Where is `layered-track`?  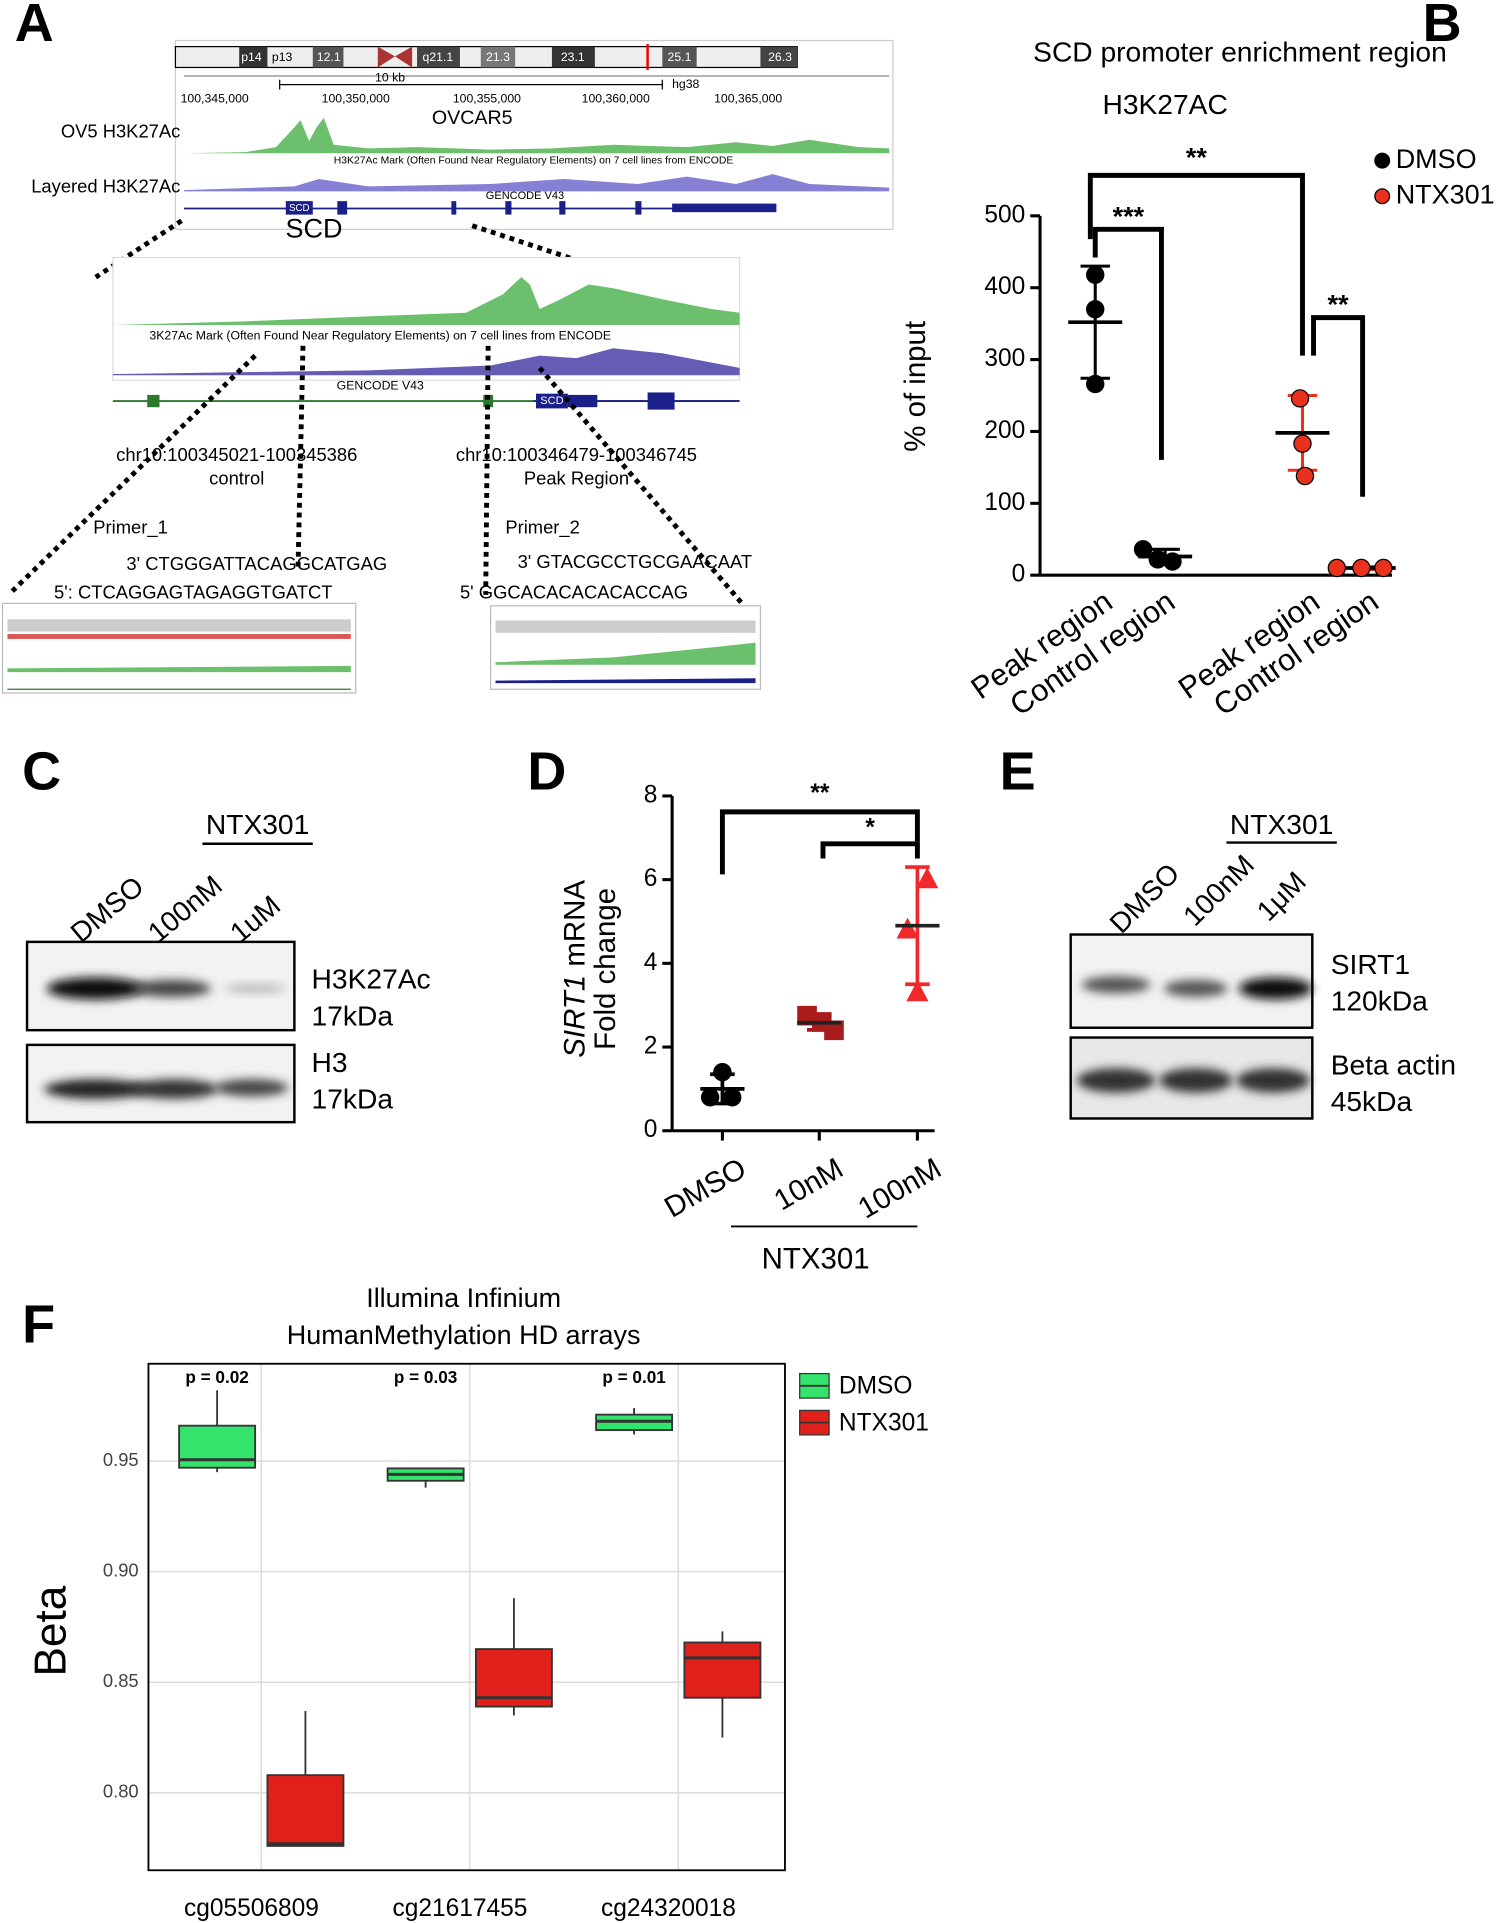 layered-track is located at coordinates (537, 183).